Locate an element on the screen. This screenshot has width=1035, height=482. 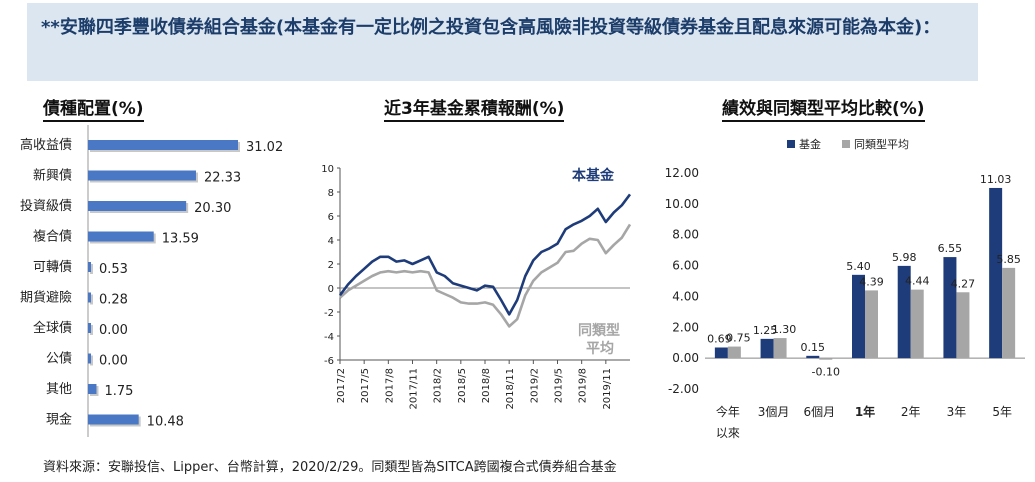
peer-value-label: 4.39 is located at coordinates (871, 281).